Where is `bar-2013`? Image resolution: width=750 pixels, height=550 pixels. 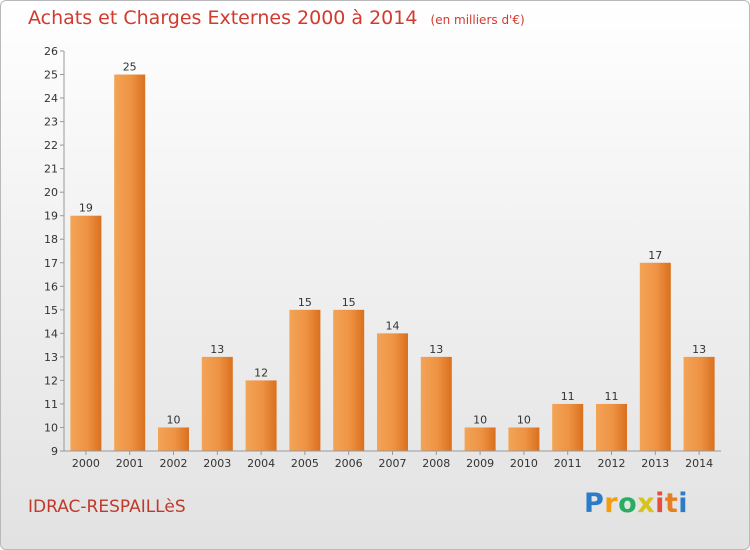 bar-2013 is located at coordinates (655, 356).